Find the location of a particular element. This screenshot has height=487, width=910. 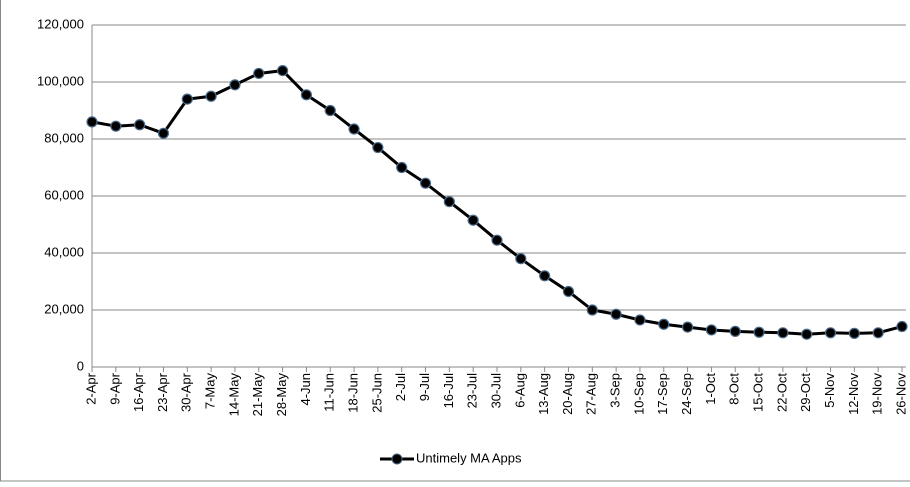

x-tick-label: 14-May is located at coordinates (233, 395).